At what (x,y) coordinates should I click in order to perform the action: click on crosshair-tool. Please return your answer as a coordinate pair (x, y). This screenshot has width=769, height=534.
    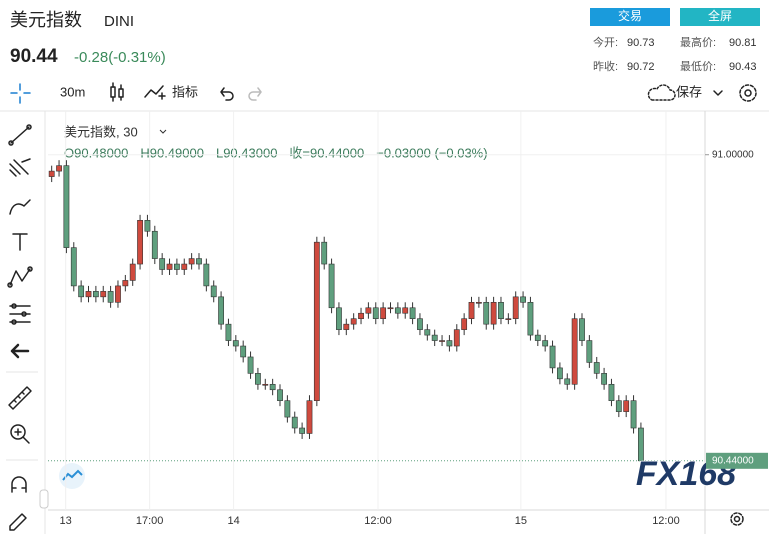
    Looking at the image, I should click on (20, 93).